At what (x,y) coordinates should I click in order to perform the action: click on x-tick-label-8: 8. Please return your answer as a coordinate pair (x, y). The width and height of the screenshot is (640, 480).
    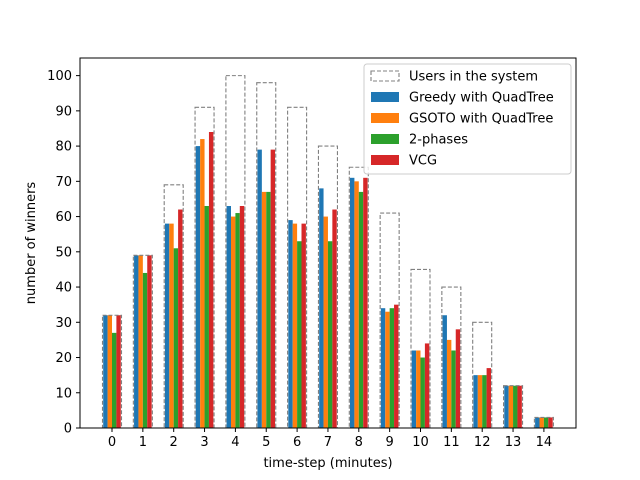
    Looking at the image, I should click on (359, 442).